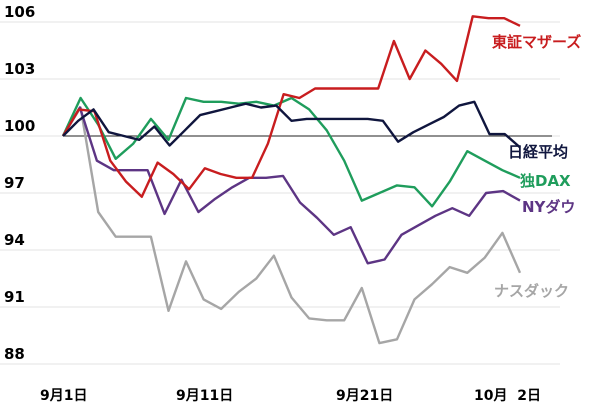 The width and height of the screenshot is (600, 406). What do you see at coordinates (14, 240) in the screenshot?
I see `y-tick-label: 94` at bounding box center [14, 240].